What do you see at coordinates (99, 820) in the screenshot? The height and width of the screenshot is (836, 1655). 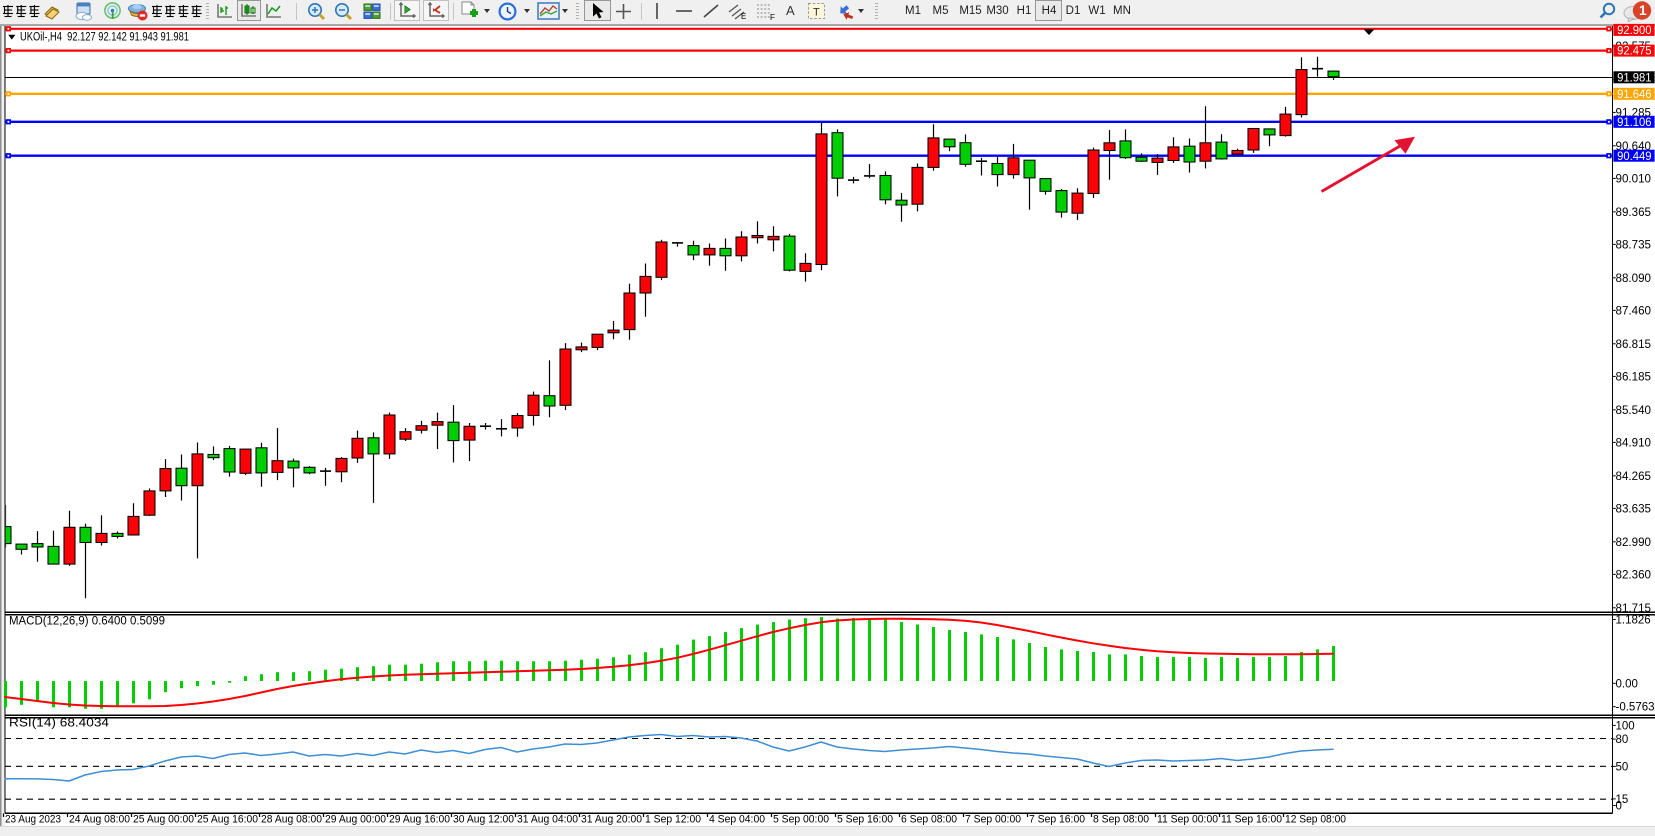 I see `svg-text: 24 Aug 08:00` at bounding box center [99, 820].